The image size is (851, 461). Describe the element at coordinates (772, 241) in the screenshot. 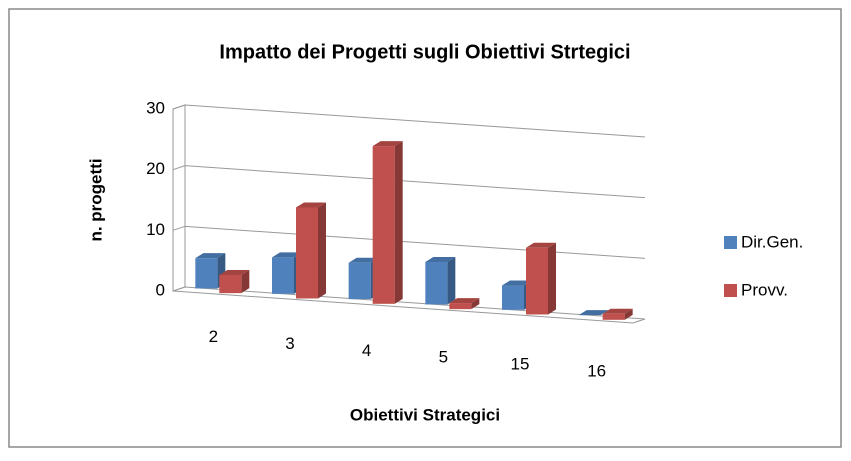

I see `legend-label: Dir.Gen.` at that location.